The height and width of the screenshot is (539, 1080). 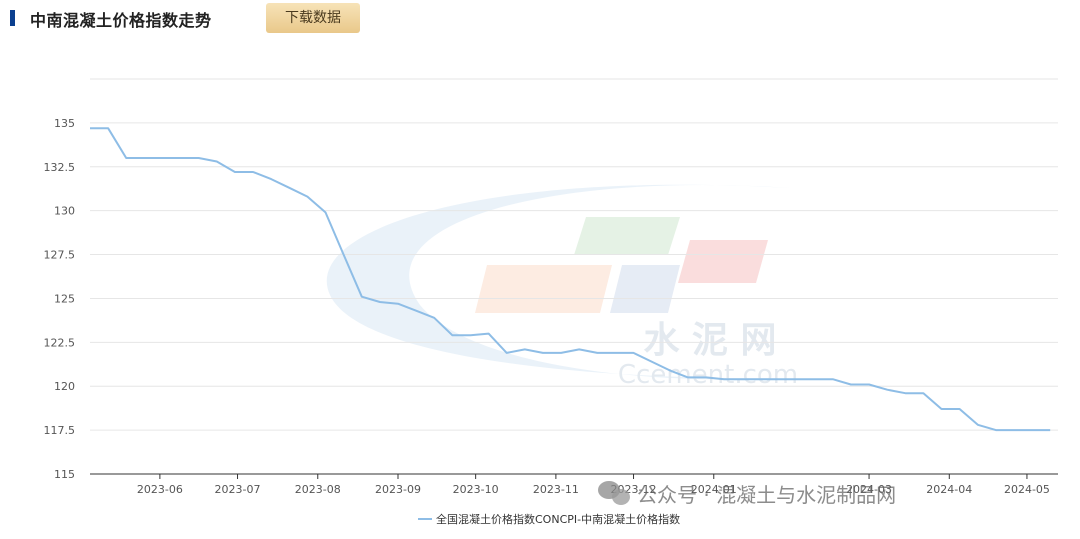 What do you see at coordinates (60, 430) in the screenshot?
I see `y-tick-label: 117.5` at bounding box center [60, 430].